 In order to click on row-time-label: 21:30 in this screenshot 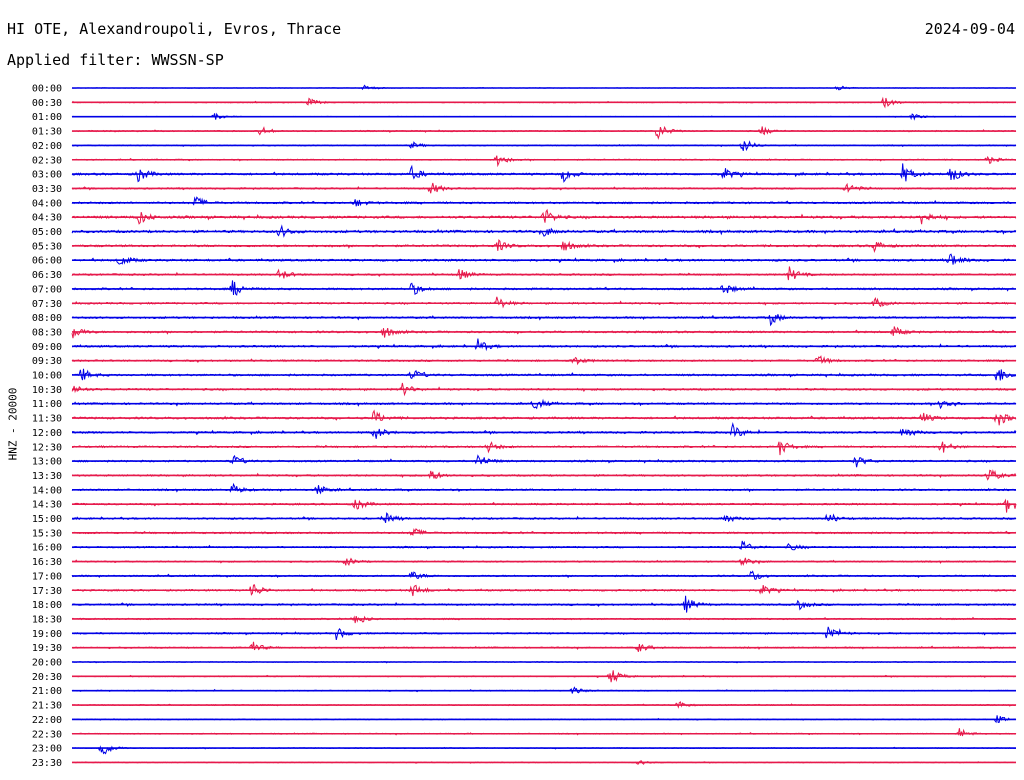, I will do `click(47, 706)`.